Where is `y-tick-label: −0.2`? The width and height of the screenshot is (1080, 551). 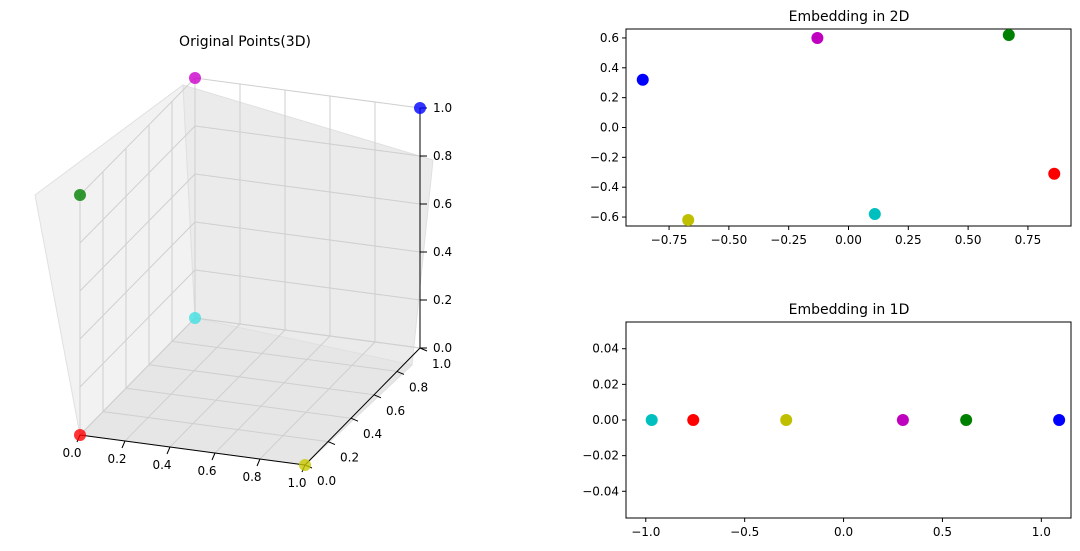
y-tick-label: −0.2 is located at coordinates (604, 157).